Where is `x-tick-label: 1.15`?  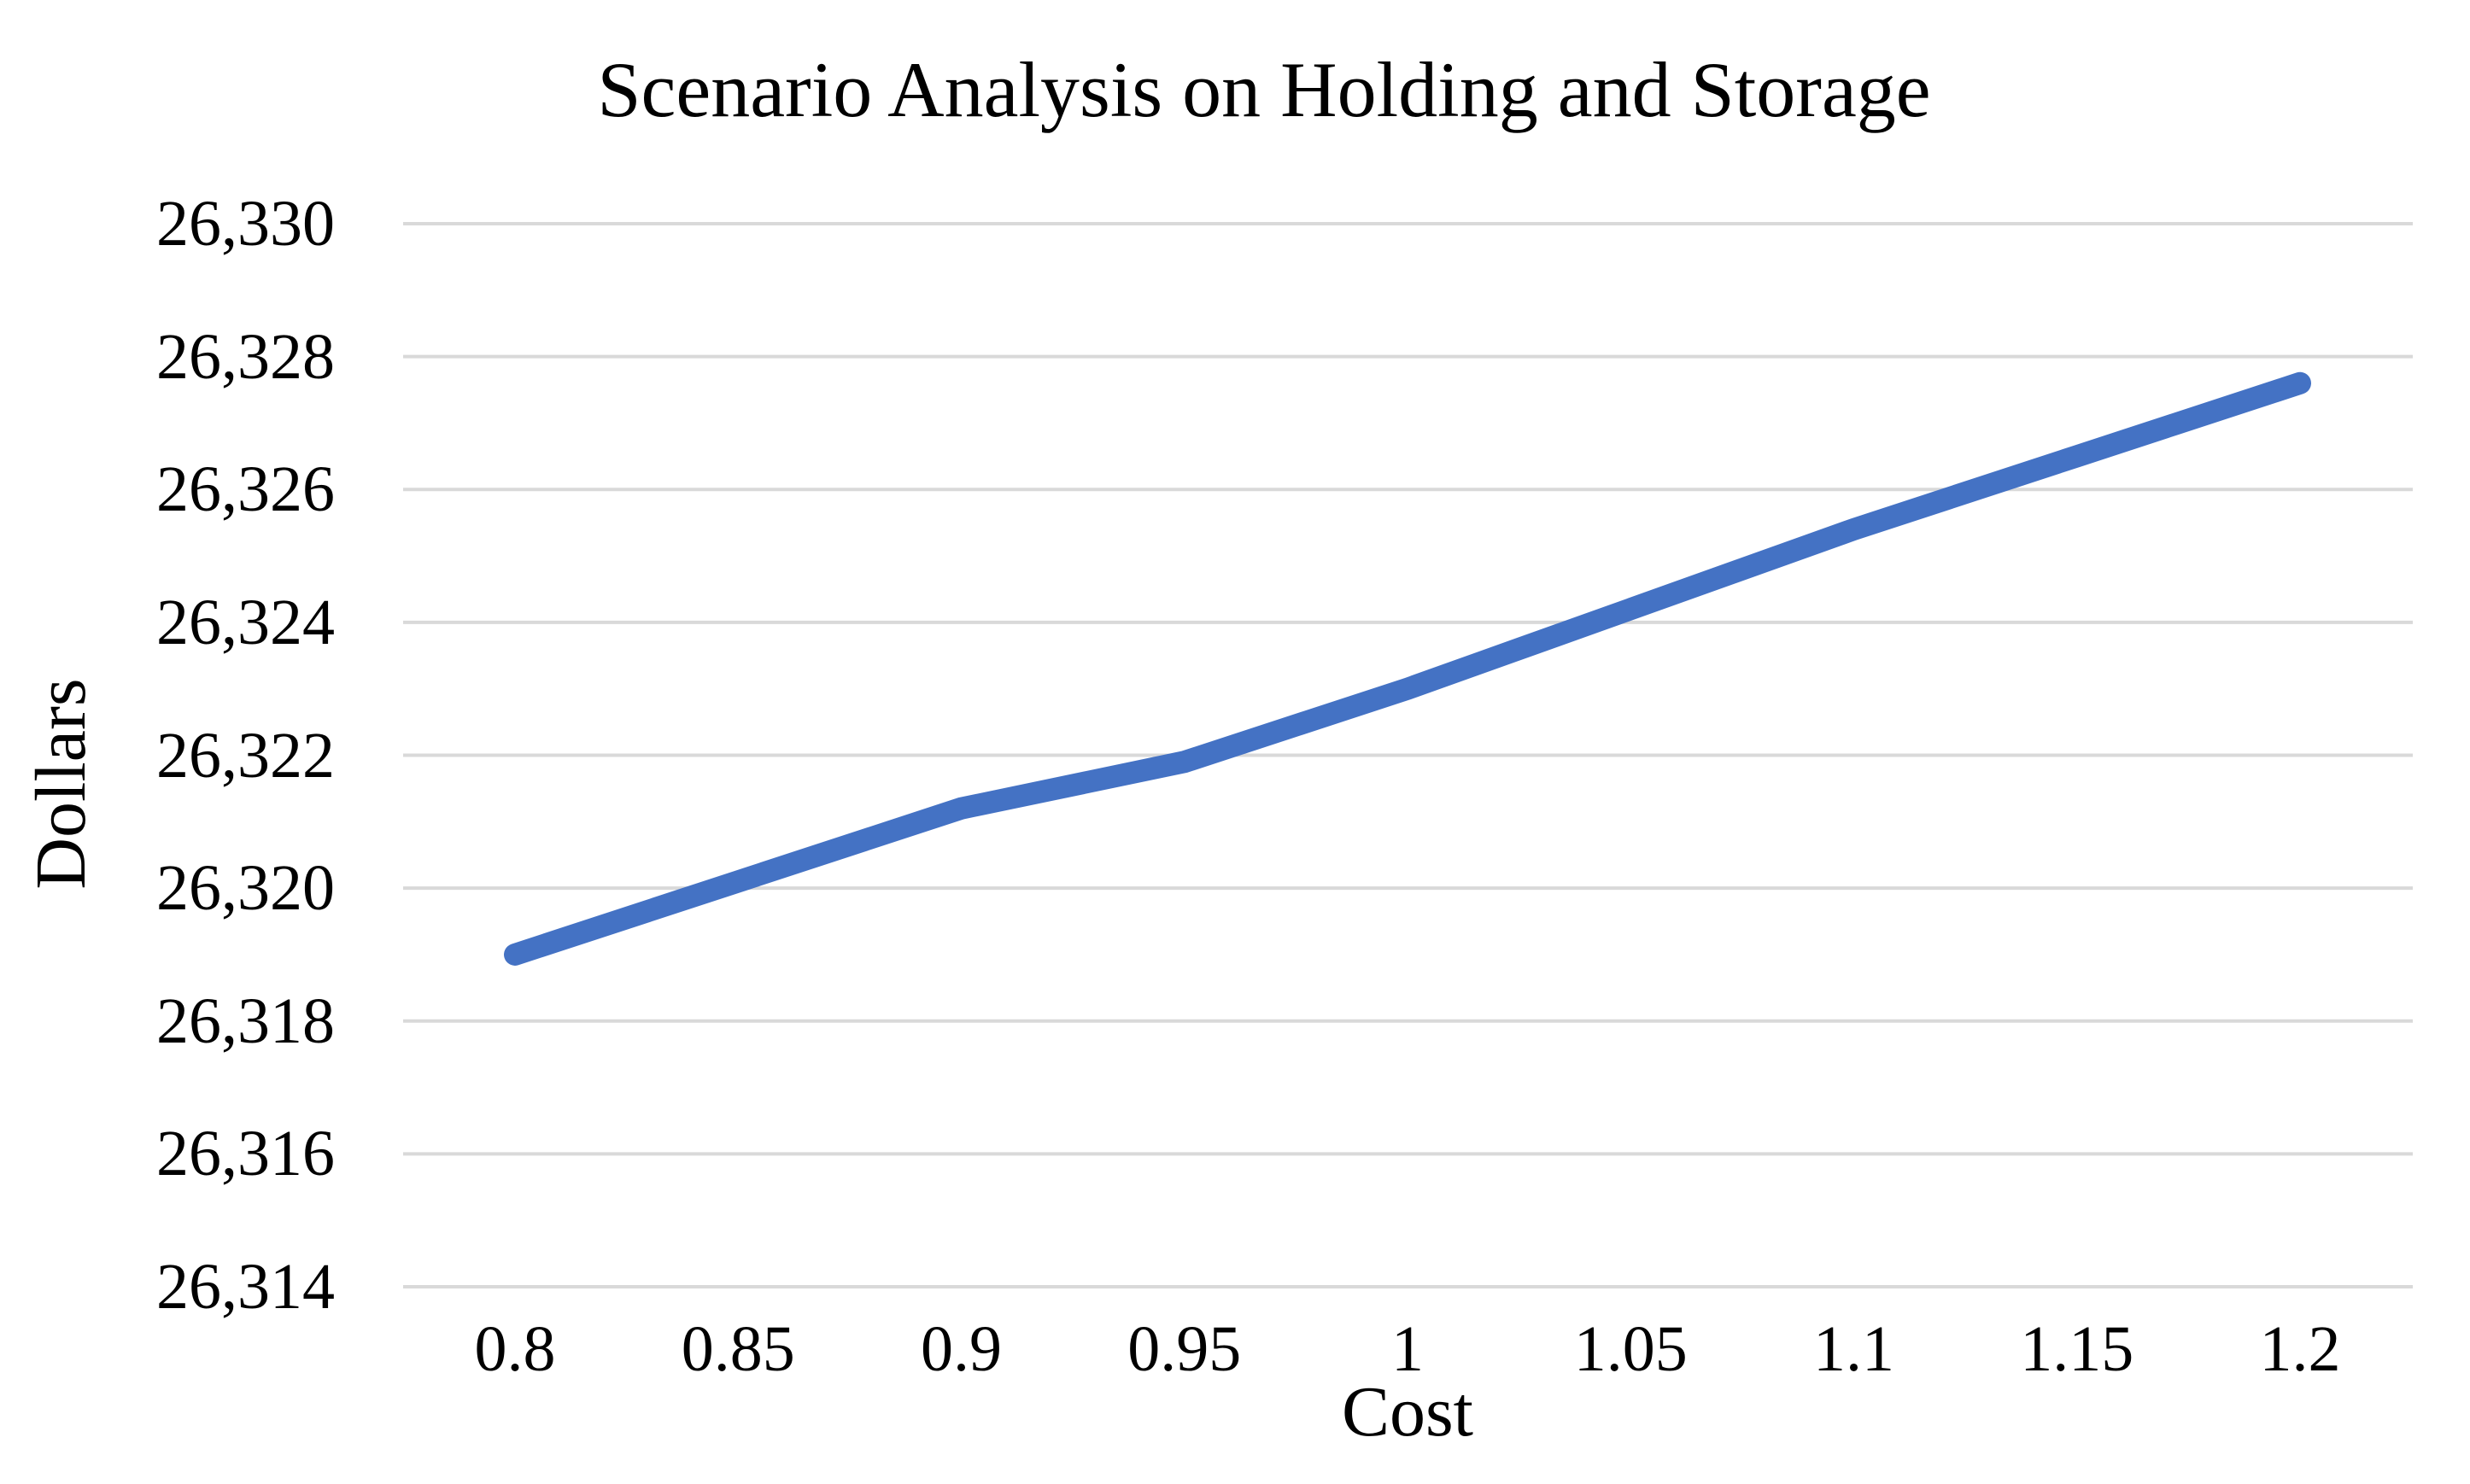 x-tick-label: 1.15 is located at coordinates (2077, 1349).